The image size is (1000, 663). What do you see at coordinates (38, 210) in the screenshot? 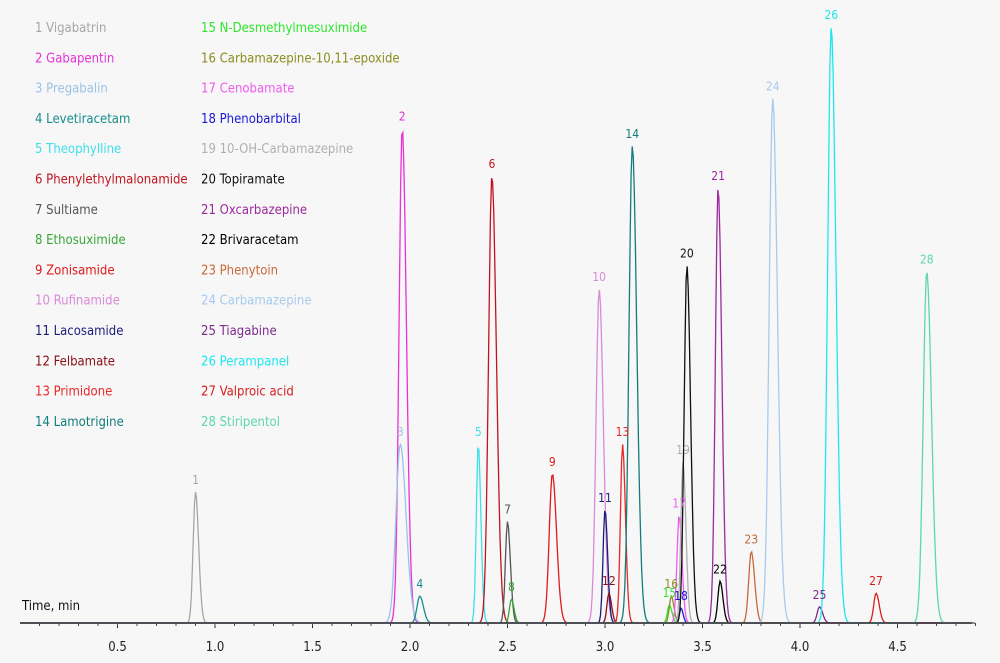
I see `legend-number: 7` at bounding box center [38, 210].